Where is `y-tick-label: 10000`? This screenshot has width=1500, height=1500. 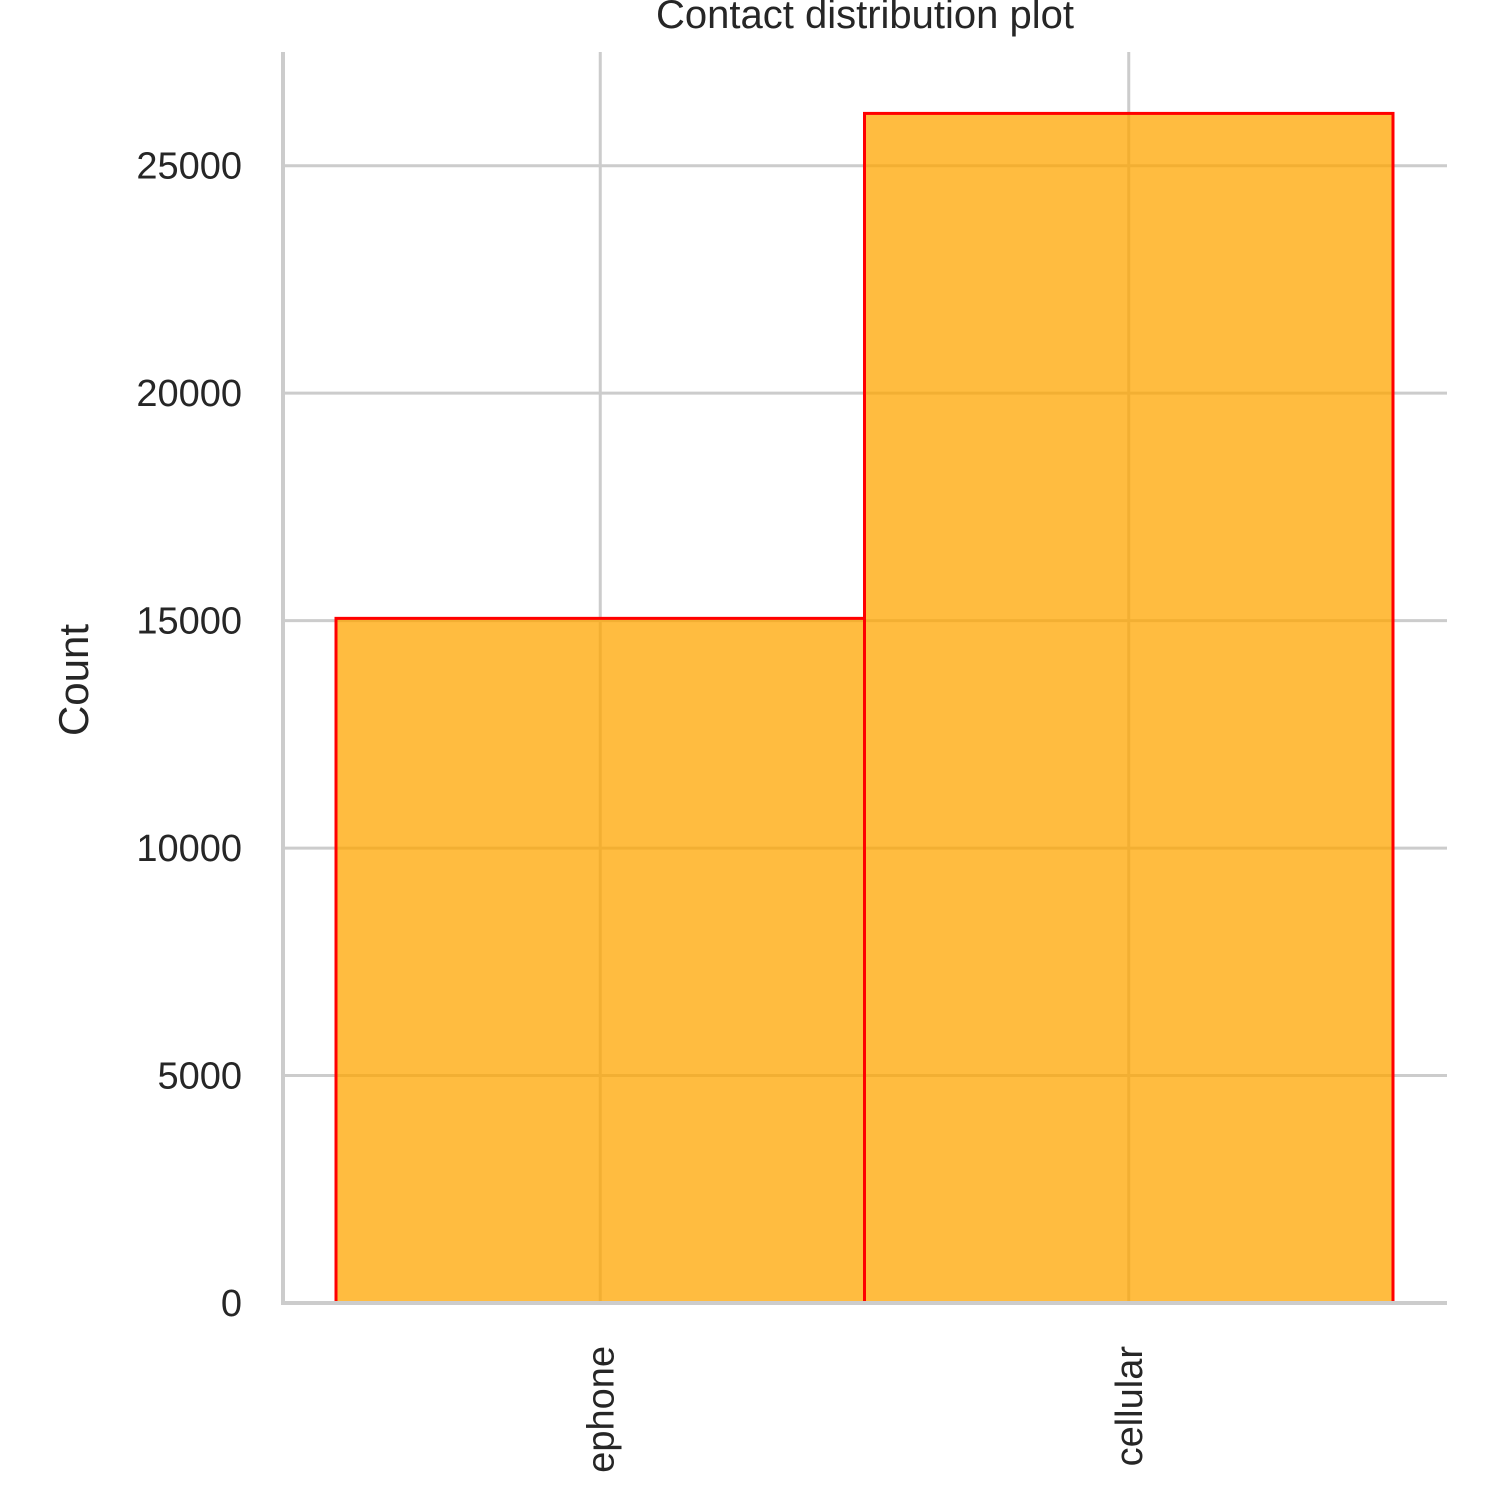
y-tick-label: 10000 is located at coordinates (189, 849).